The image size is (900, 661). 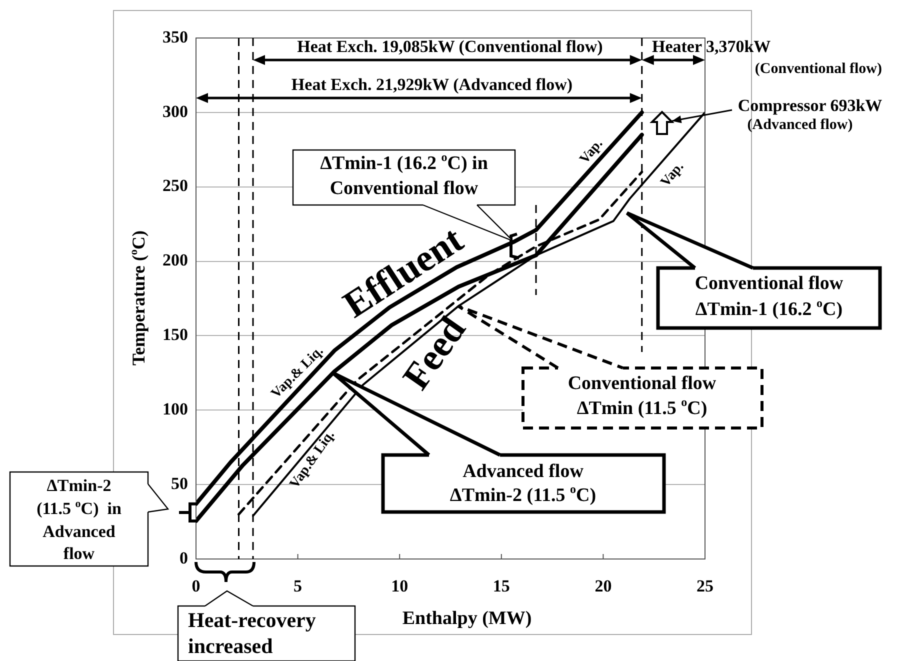 What do you see at coordinates (399, 586) in the screenshot?
I see `x-tick-label: 10` at bounding box center [399, 586].